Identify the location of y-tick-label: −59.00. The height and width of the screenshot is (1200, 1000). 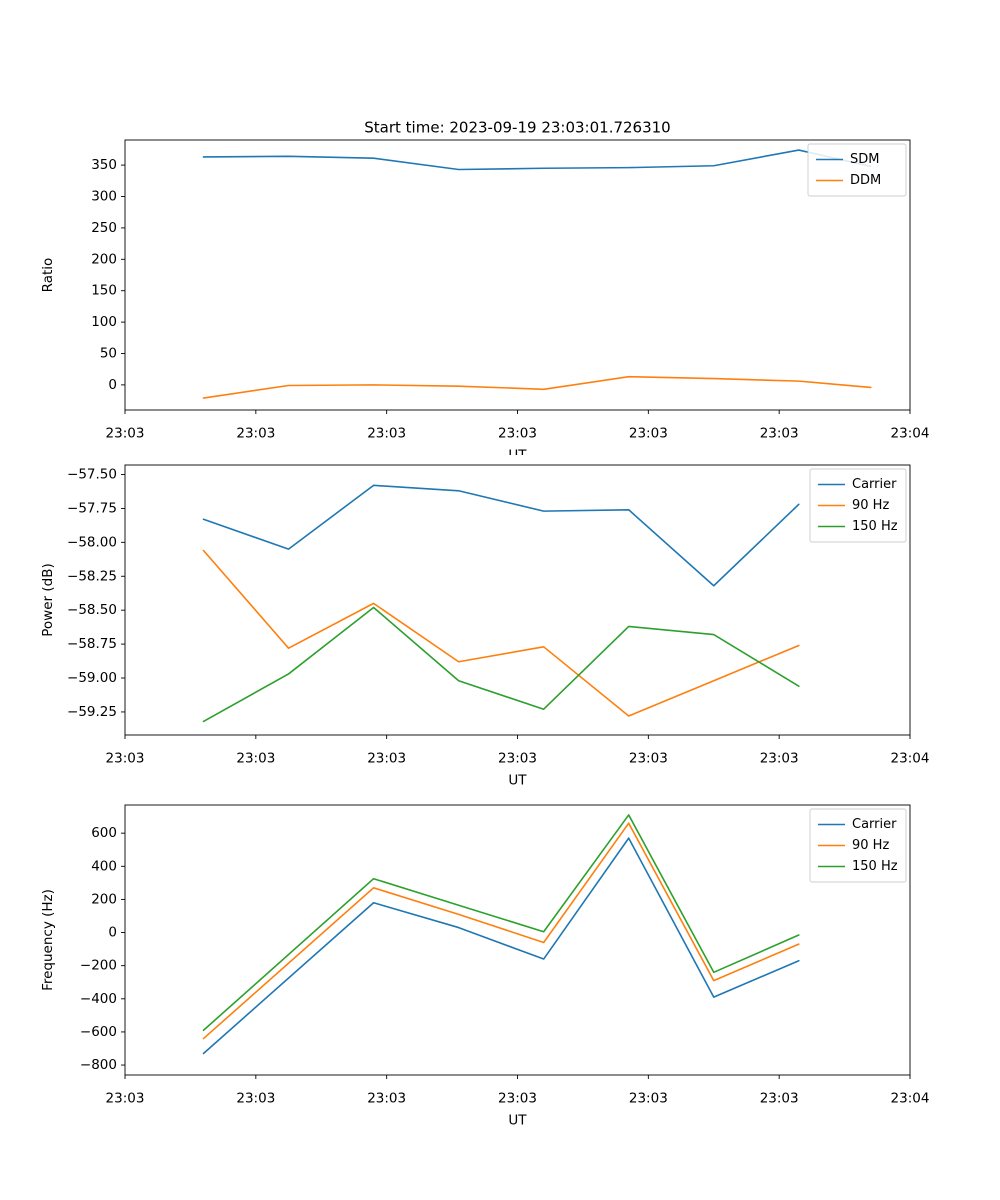
(92, 678).